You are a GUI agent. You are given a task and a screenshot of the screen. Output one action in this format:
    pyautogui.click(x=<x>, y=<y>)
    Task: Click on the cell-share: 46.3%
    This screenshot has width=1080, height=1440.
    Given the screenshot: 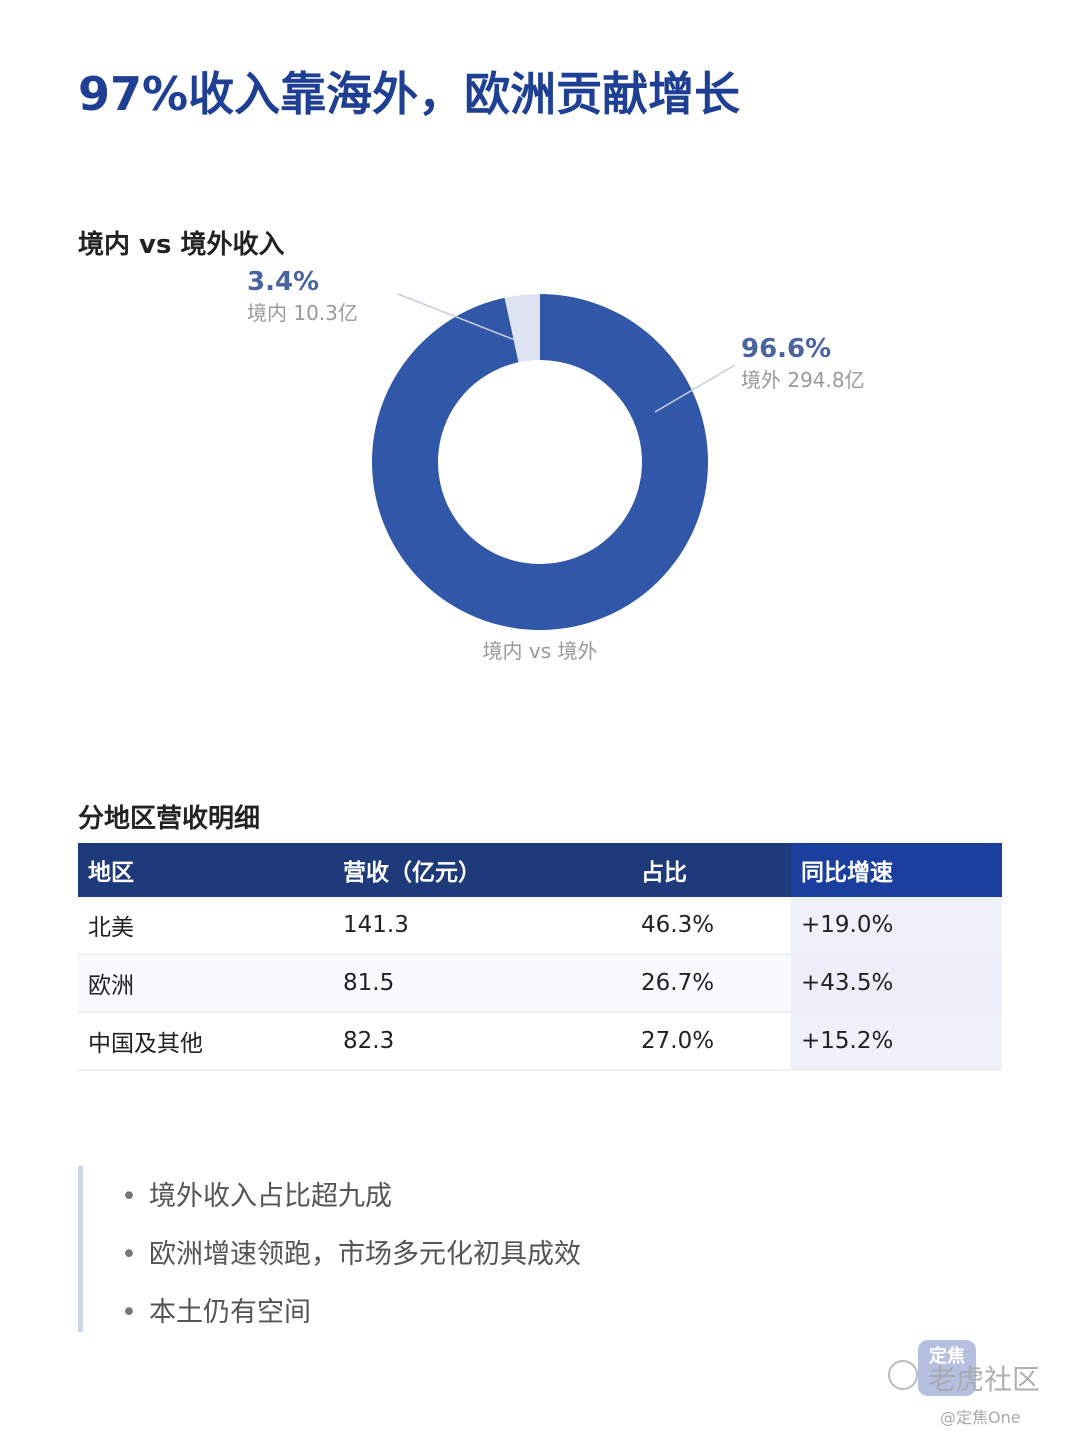 What is the action you would take?
    pyautogui.click(x=711, y=926)
    